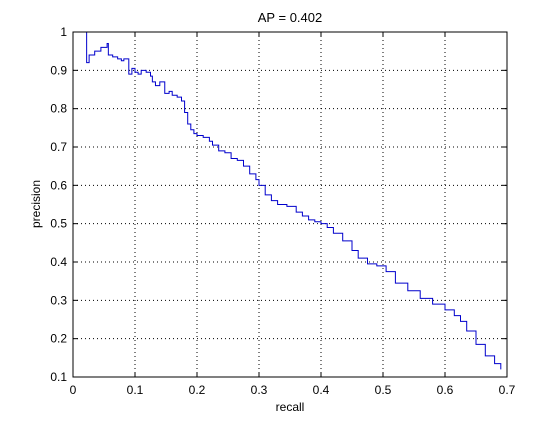  What do you see at coordinates (73, 390) in the screenshot?
I see `x-tick-label: 0` at bounding box center [73, 390].